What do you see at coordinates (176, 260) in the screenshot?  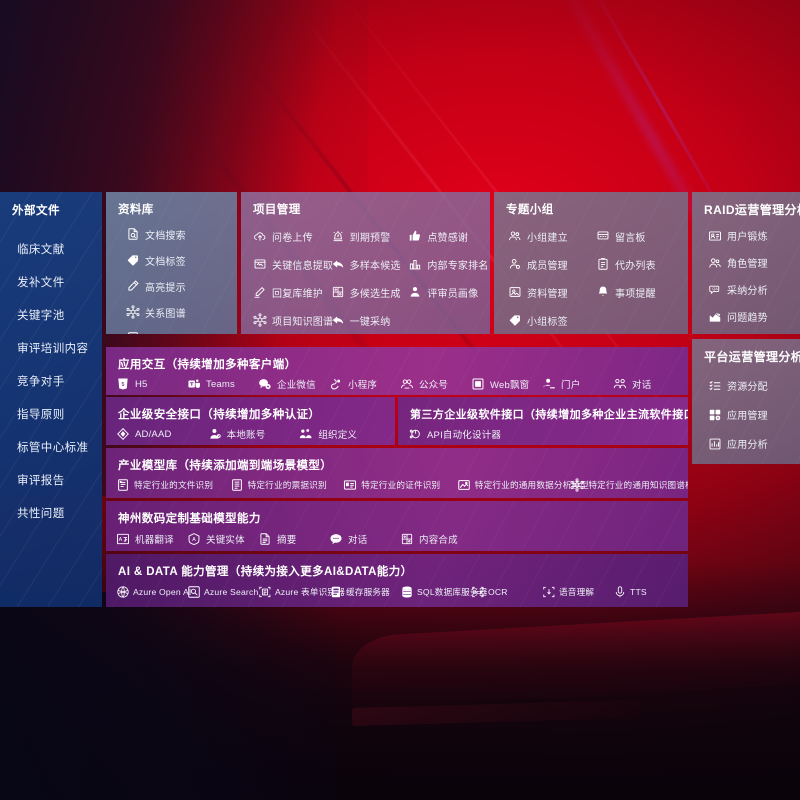 I see `library-item-document-tag: 文档标签` at bounding box center [176, 260].